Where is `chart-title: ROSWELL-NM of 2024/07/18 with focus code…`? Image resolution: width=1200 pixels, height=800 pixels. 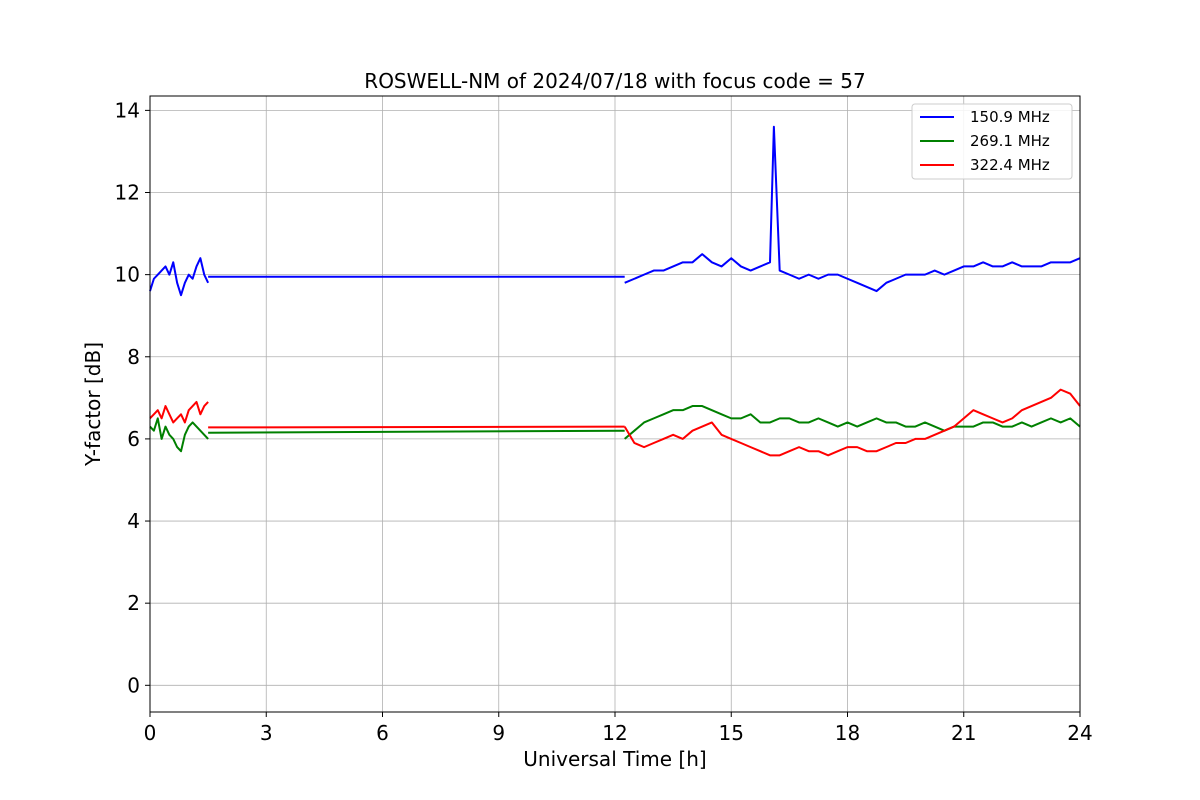 chart-title: ROSWELL-NM of 2024/07/18 with focus code… is located at coordinates (614, 81).